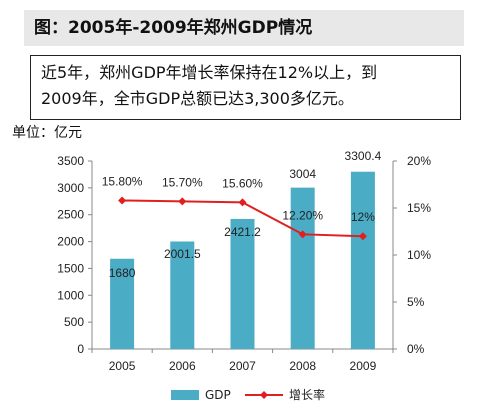 The height and width of the screenshot is (420, 480). Describe the element at coordinates (70, 268) in the screenshot. I see `y-tick-label: 1500` at that location.